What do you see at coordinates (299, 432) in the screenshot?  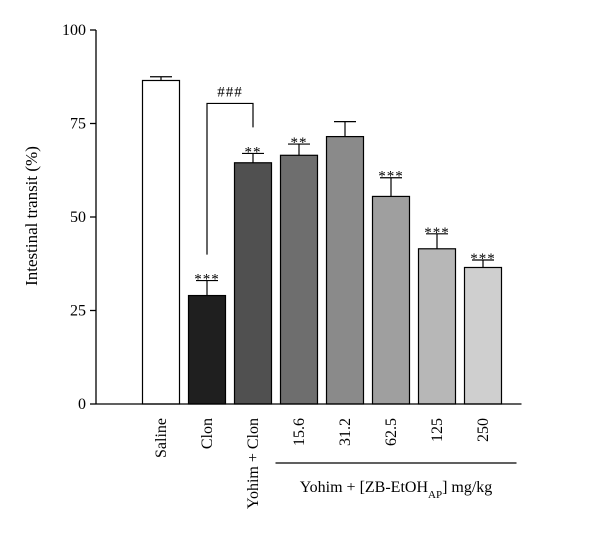 I see `category-label: 15.6` at bounding box center [299, 432].